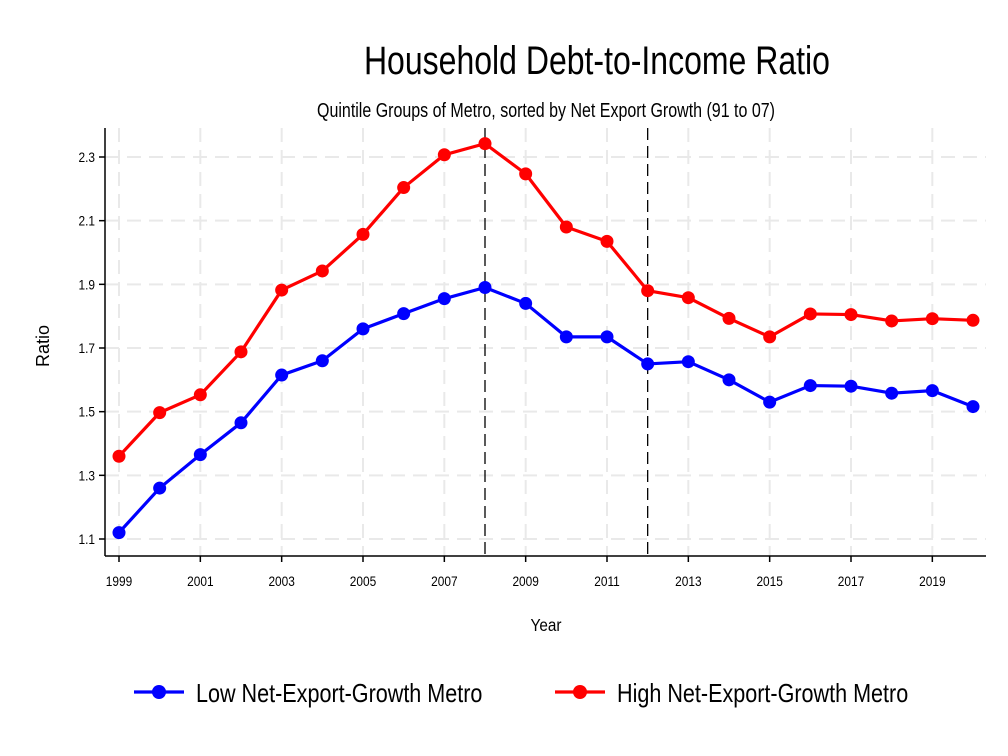 Image resolution: width=1008 pixels, height=756 pixels. Describe the element at coordinates (444, 155) in the screenshot. I see `data-point-1-2007` at that location.